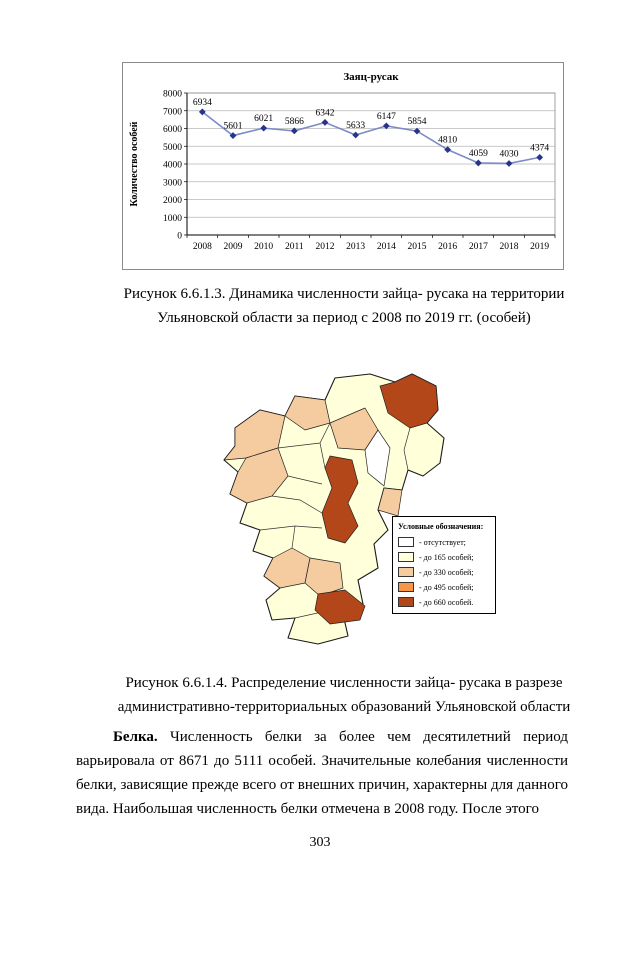 The height and width of the screenshot is (967, 640). I want to click on y-tick-label: 7000, so click(172, 112).